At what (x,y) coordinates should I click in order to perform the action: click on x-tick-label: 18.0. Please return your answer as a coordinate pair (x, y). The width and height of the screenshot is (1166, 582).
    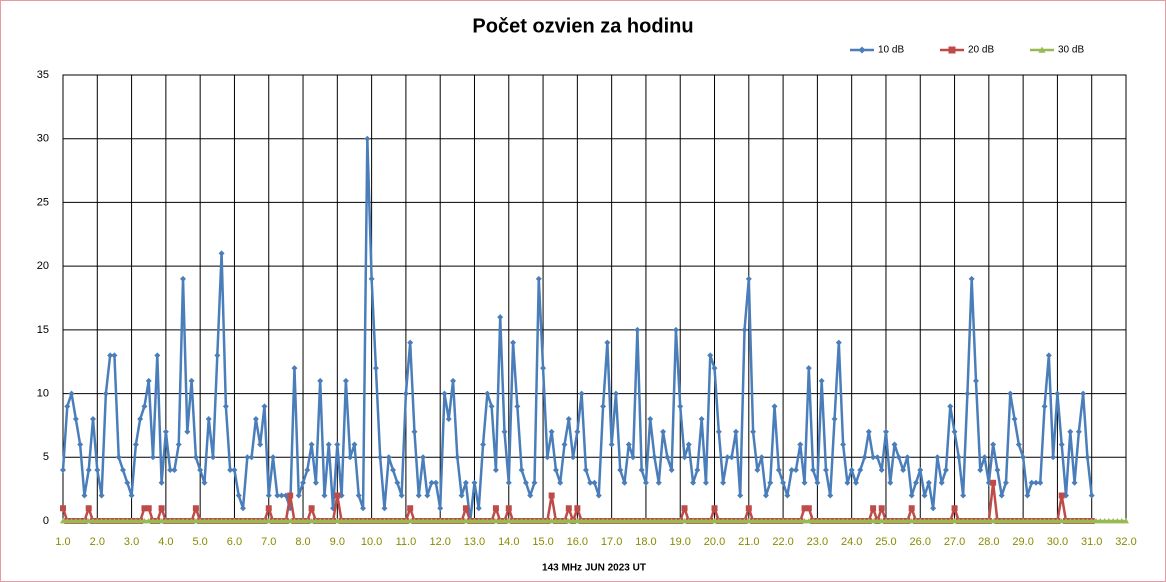
    Looking at the image, I should click on (645, 542).